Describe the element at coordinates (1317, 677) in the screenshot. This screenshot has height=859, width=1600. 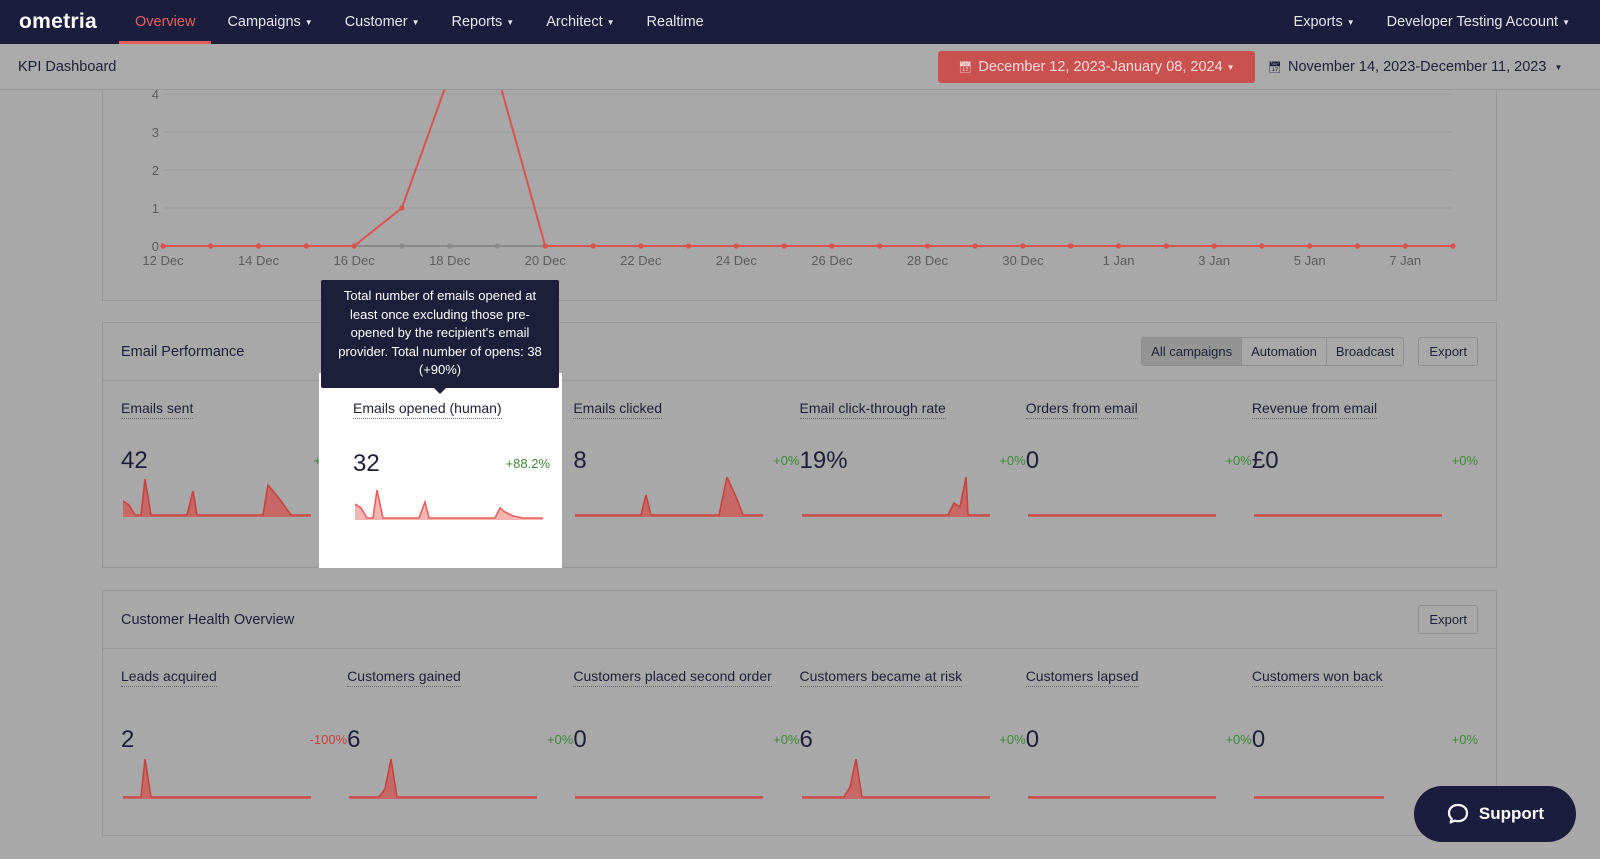
I see `metric-label: Customers won back` at that location.